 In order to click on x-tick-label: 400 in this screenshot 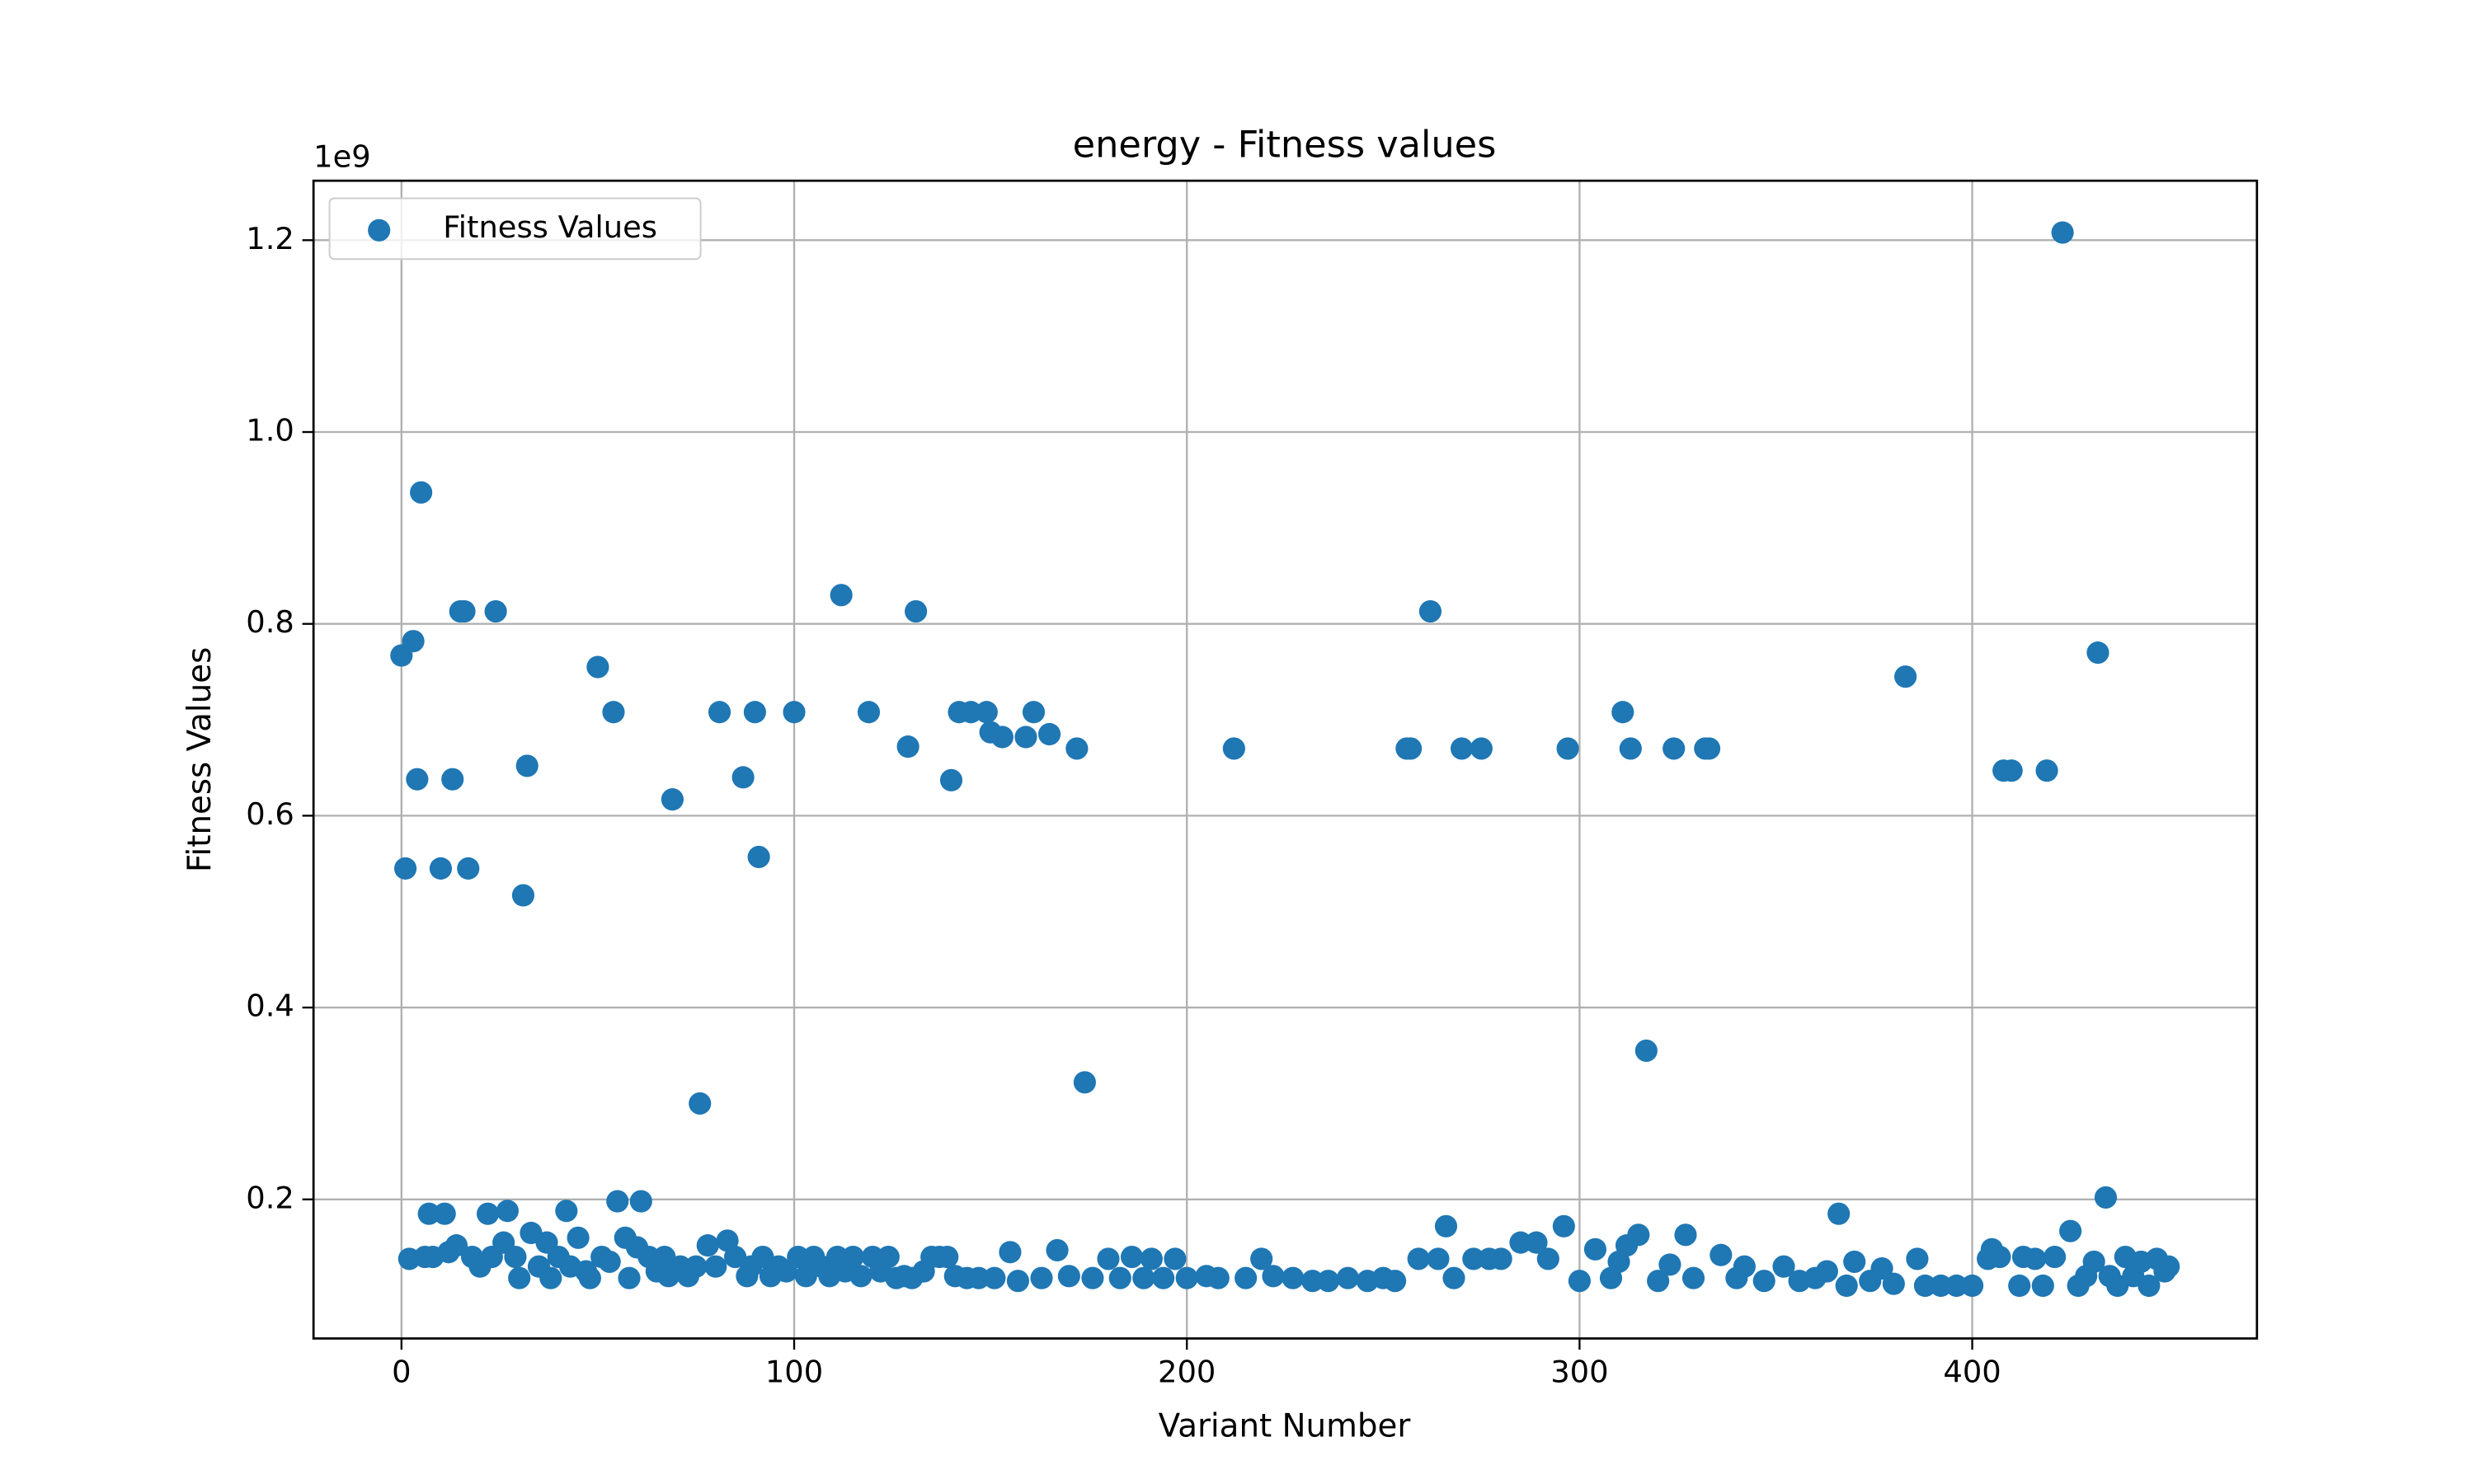, I will do `click(1972, 1372)`.